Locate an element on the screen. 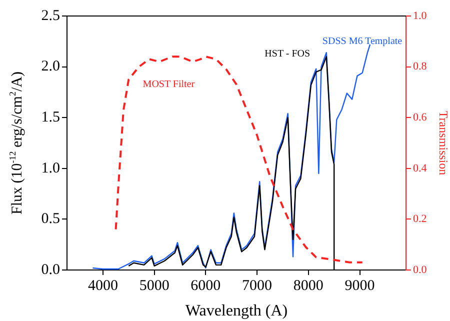 This screenshot has width=450, height=321. y-tick-label: 0.0 is located at coordinates (50, 270).